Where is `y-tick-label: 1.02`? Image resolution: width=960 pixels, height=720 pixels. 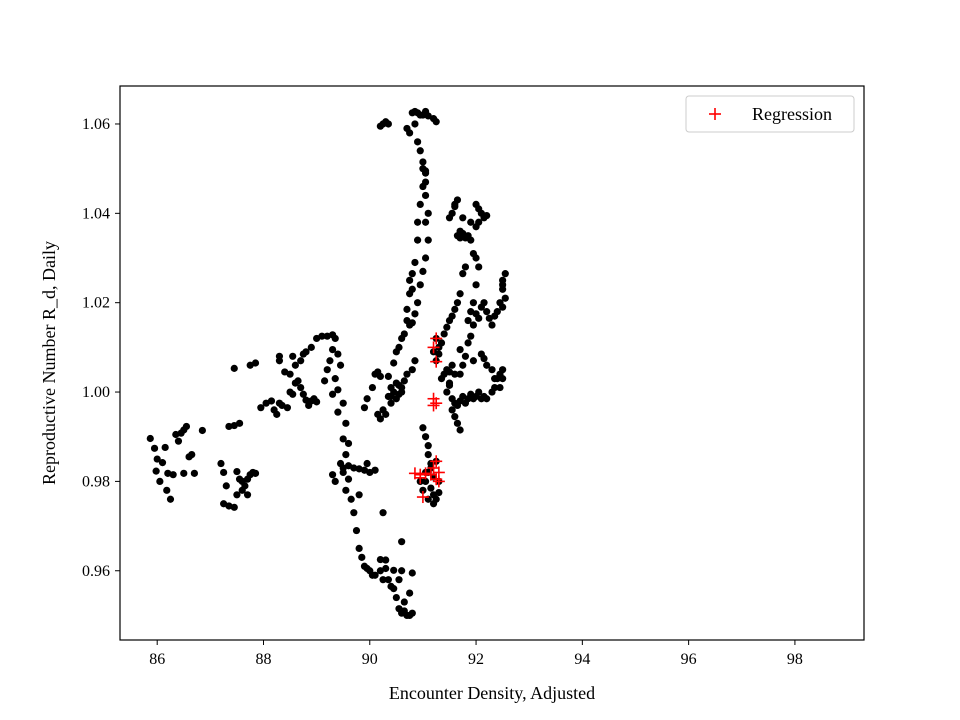 y-tick-label: 1.02 is located at coordinates (96, 303).